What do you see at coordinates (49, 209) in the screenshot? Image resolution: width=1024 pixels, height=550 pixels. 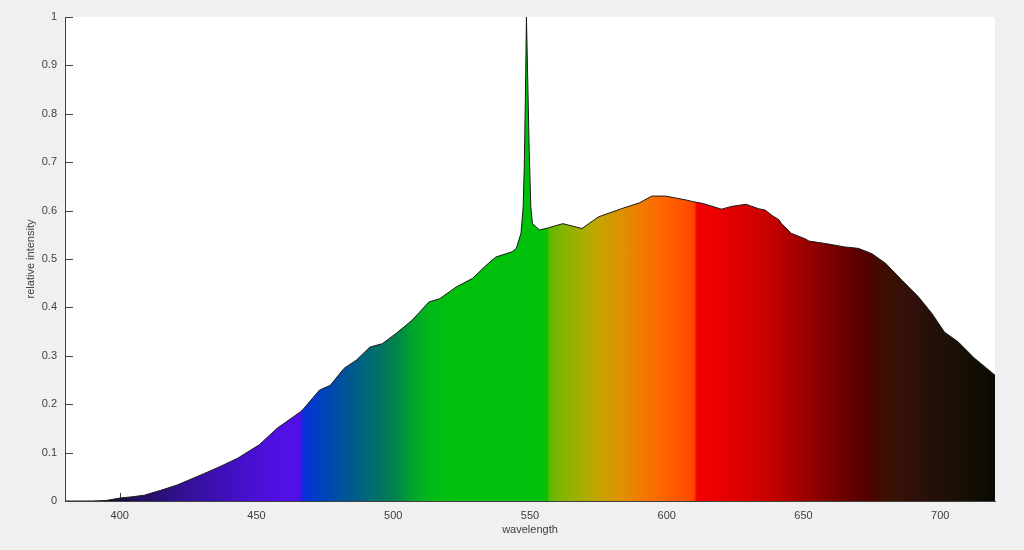 I see `y-tick-label: 0.6` at bounding box center [49, 209].